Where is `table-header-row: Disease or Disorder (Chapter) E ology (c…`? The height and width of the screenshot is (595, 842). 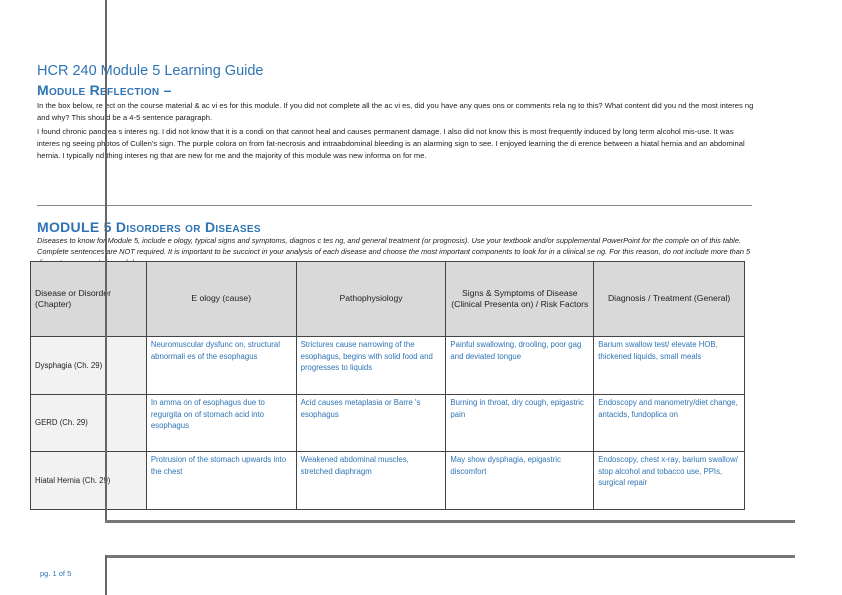 table-header-row: Disease or Disorder (Chapter) E ology (c… is located at coordinates (387, 299).